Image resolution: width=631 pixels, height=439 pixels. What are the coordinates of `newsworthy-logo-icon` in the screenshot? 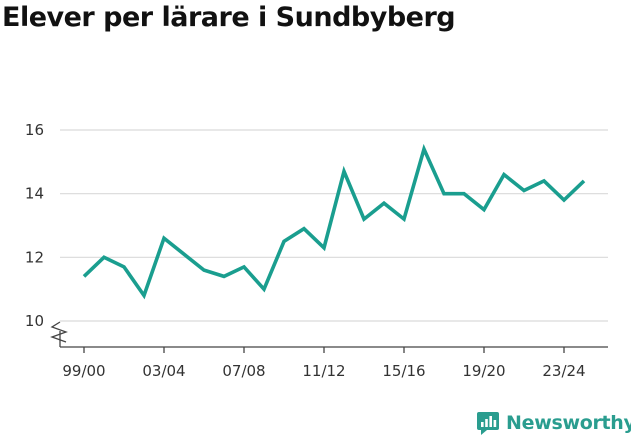 It's located at (488, 423).